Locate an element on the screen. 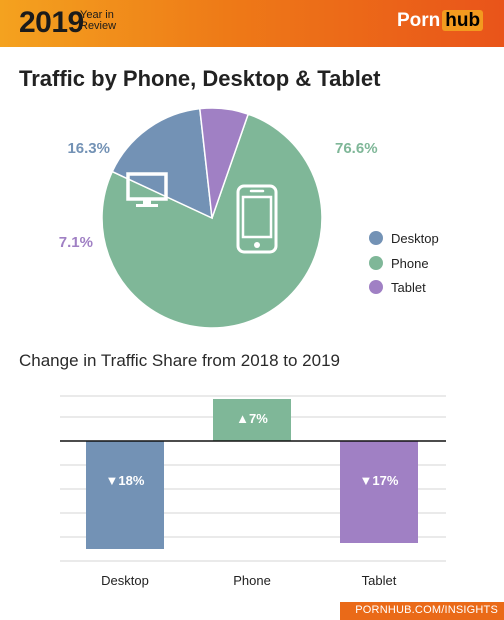 The height and width of the screenshot is (620, 504). legend-swatch-tablet is located at coordinates (376, 287).